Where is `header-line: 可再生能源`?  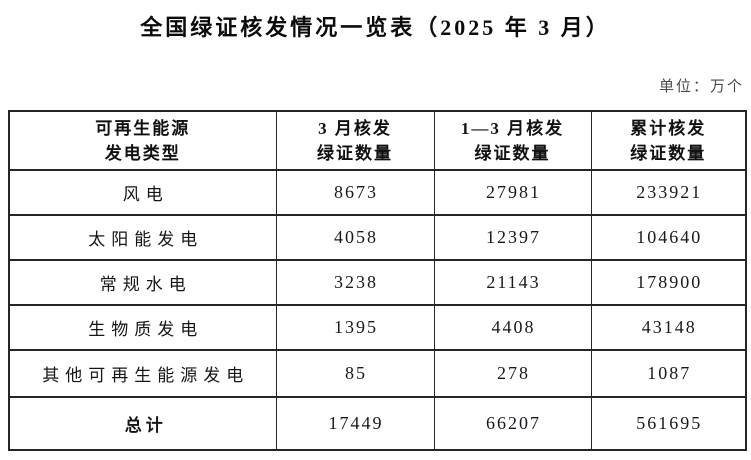 header-line: 可再生能源 is located at coordinates (143, 128).